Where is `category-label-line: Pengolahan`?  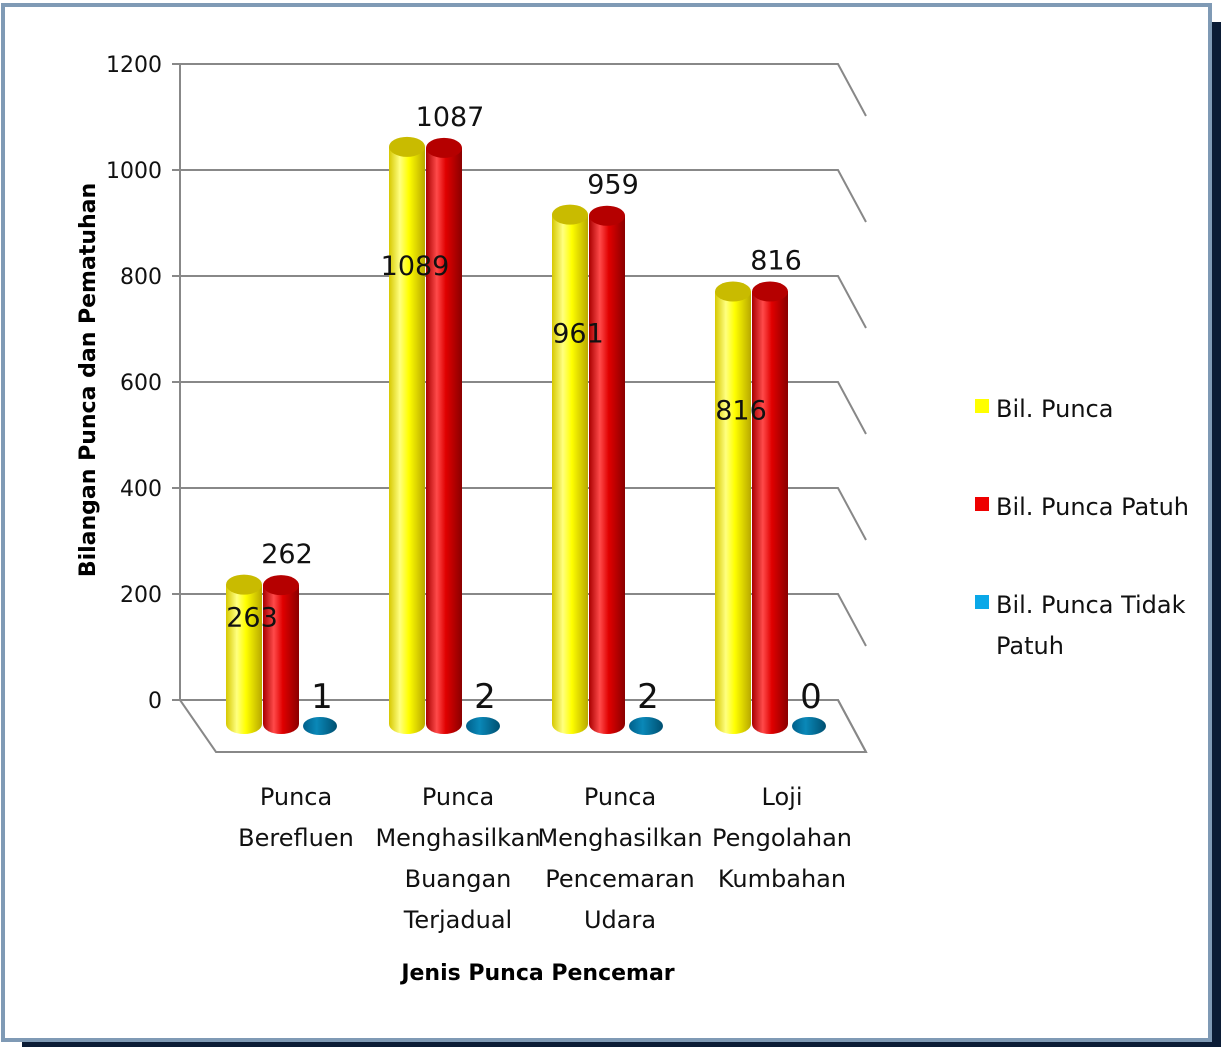 category-label-line: Pengolahan is located at coordinates (782, 838).